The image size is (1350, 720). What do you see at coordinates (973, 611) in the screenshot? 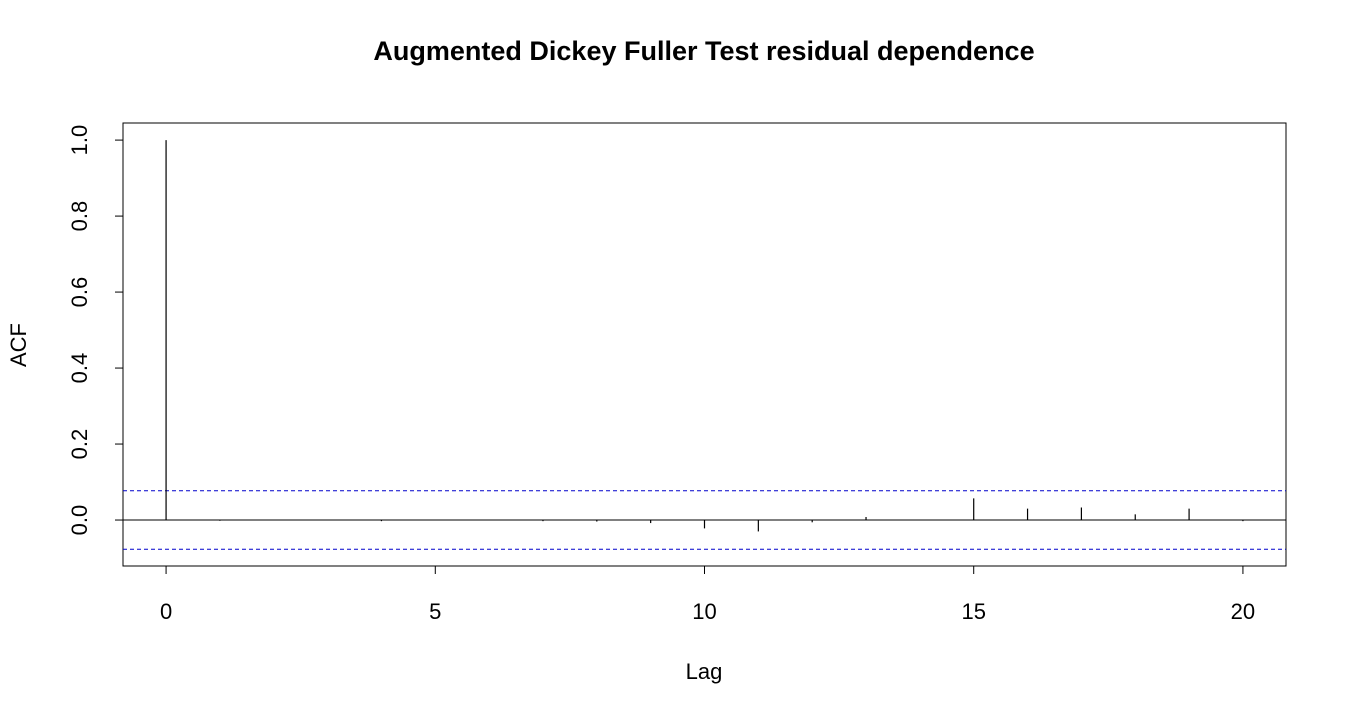
I see `x-tick-label: 15` at bounding box center [973, 611].